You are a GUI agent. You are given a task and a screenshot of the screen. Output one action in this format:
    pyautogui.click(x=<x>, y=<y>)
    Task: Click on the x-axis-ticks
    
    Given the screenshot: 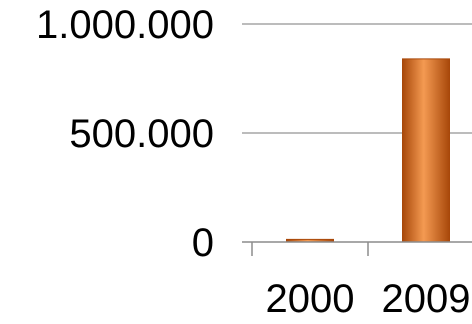 What is the action you would take?
    pyautogui.click(x=310, y=249)
    